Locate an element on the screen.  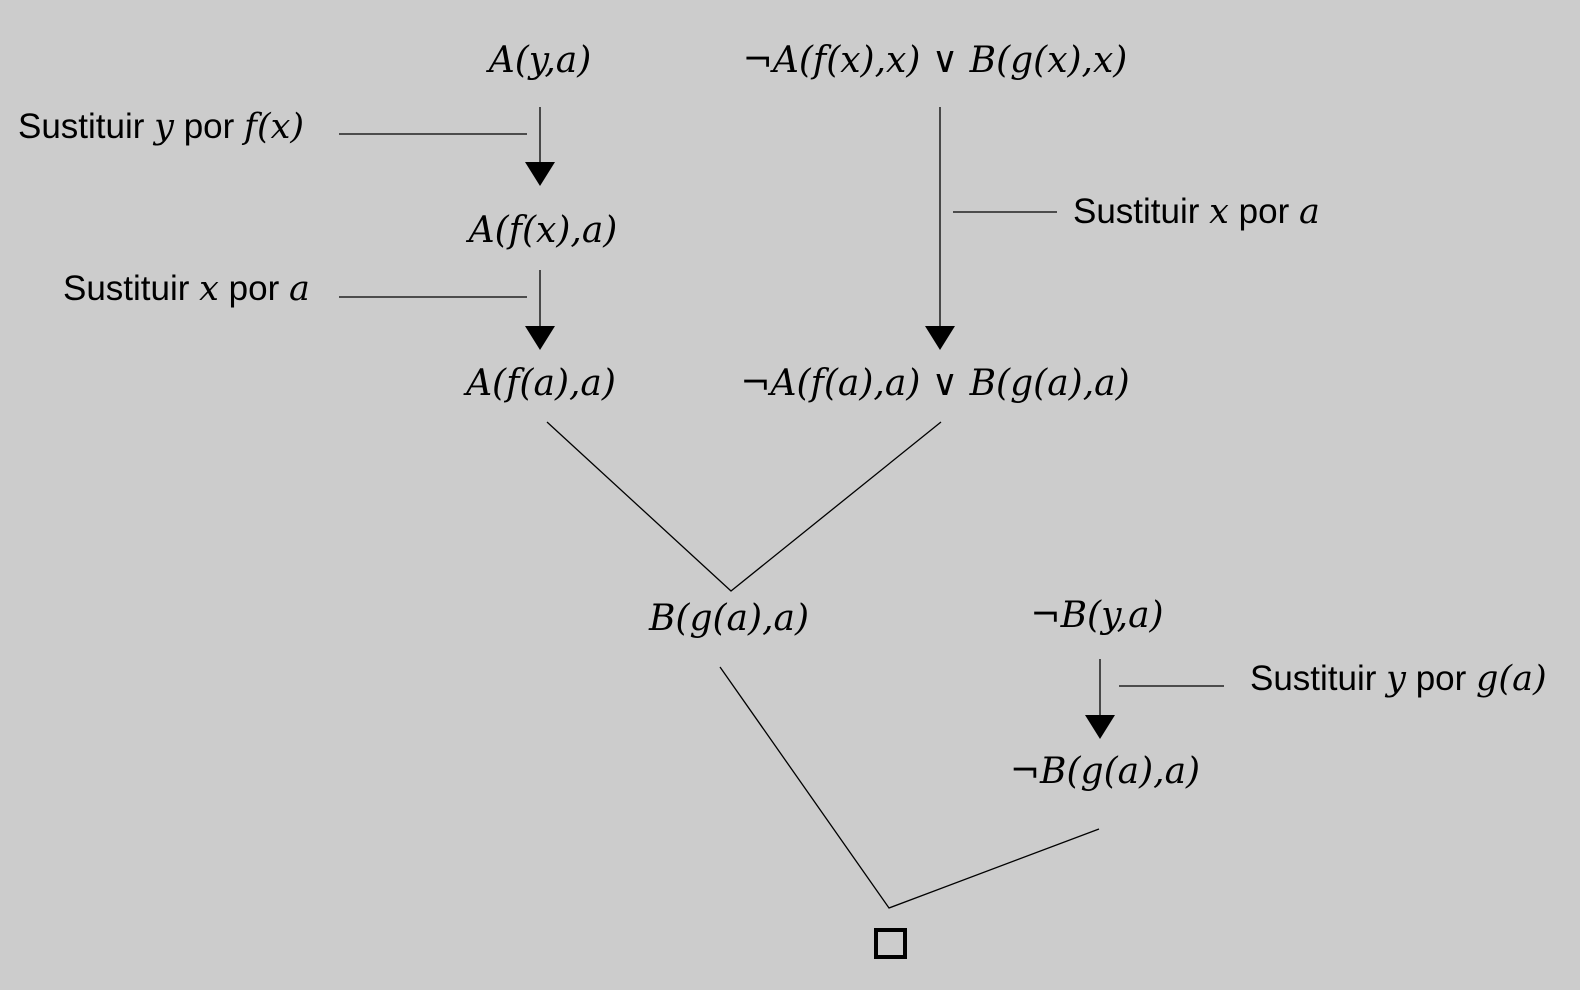
formula-A-fa-a: A(f(a),a) is located at coordinates (539, 383).